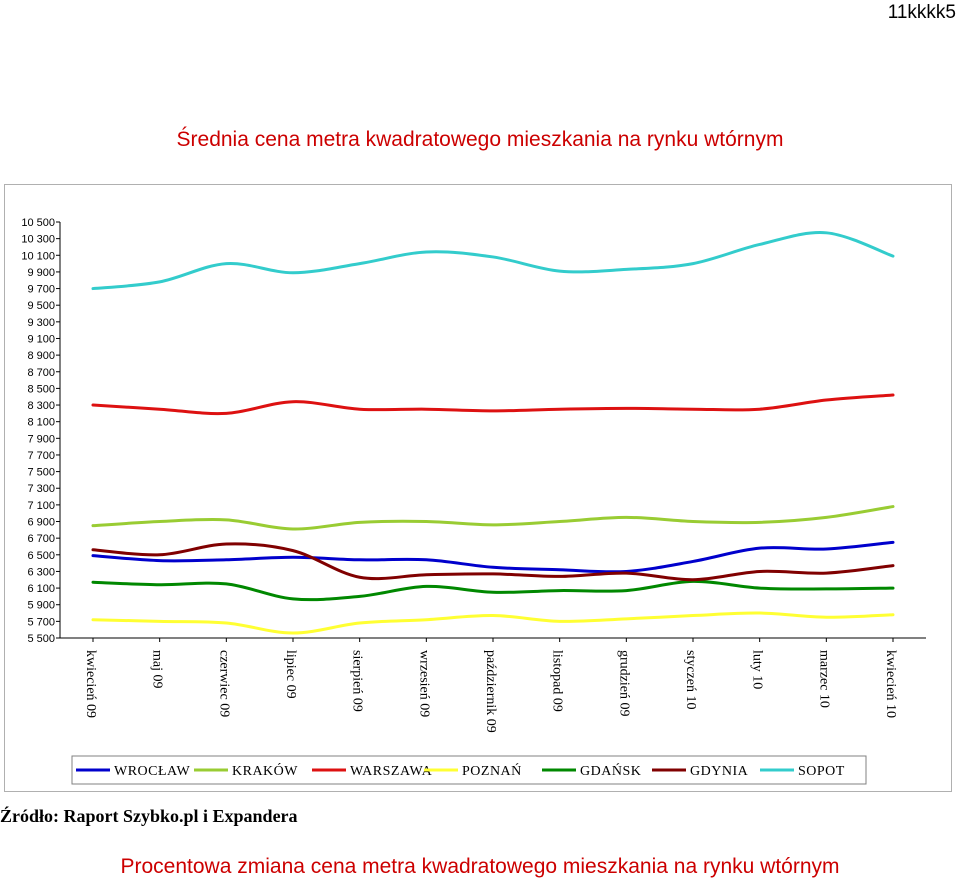 This screenshot has width=960, height=883. What do you see at coordinates (38, 256) in the screenshot?
I see `y-tick-label: 10 100` at bounding box center [38, 256].